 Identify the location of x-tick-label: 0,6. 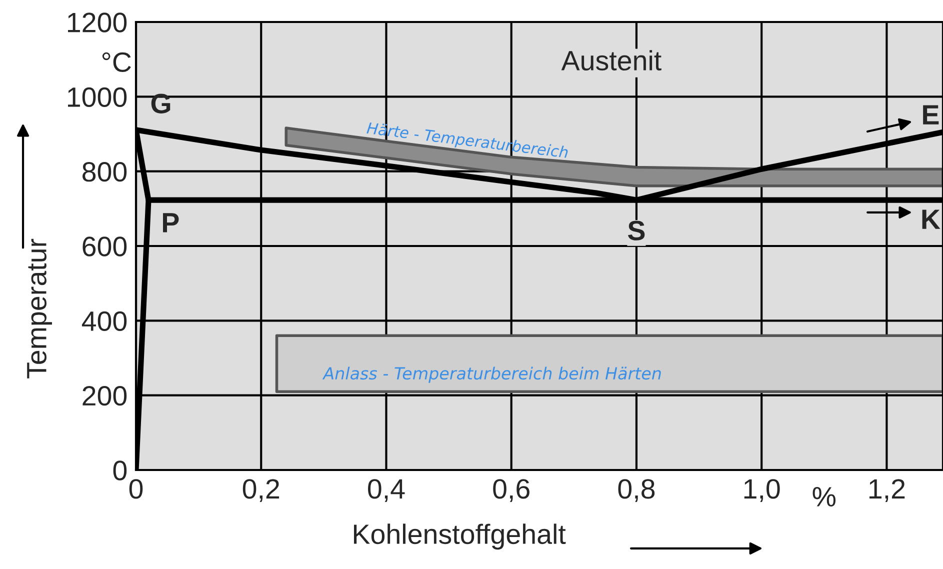
(511, 490).